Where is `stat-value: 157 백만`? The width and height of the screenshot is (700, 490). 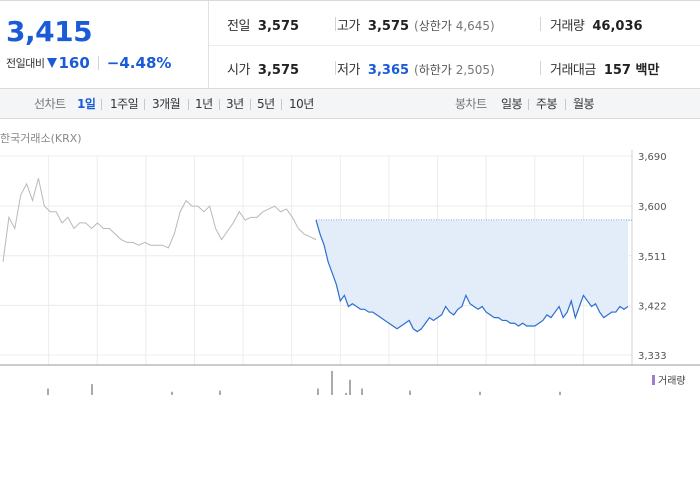 stat-value: 157 백만 is located at coordinates (631, 70).